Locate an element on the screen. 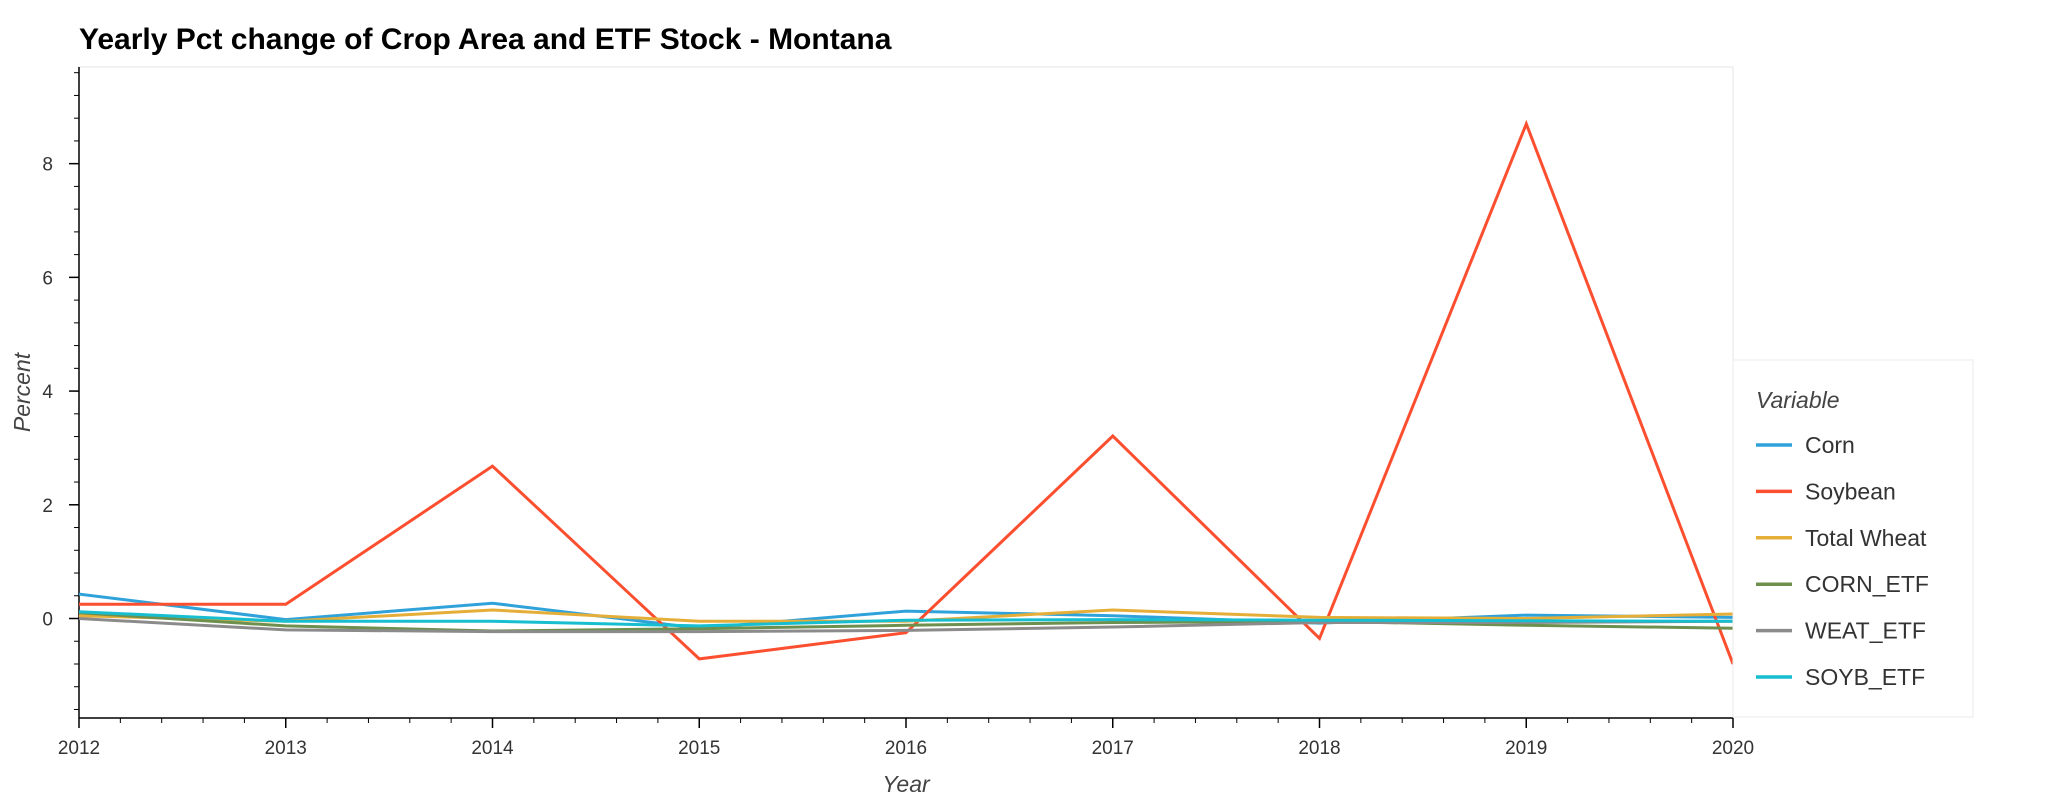  legend-item-soybean: Soybean is located at coordinates (1826, 491).